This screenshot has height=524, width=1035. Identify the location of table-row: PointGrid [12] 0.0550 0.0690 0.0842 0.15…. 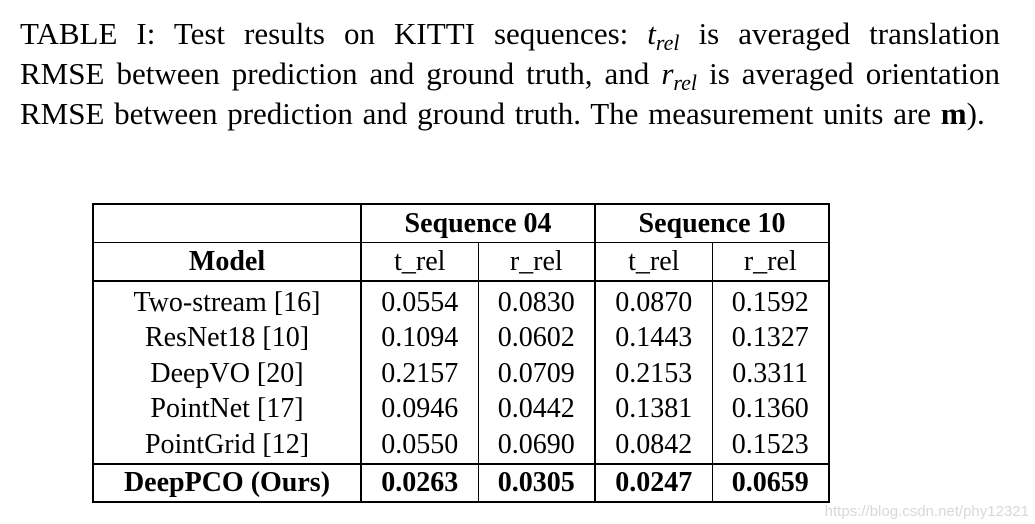
(461, 446).